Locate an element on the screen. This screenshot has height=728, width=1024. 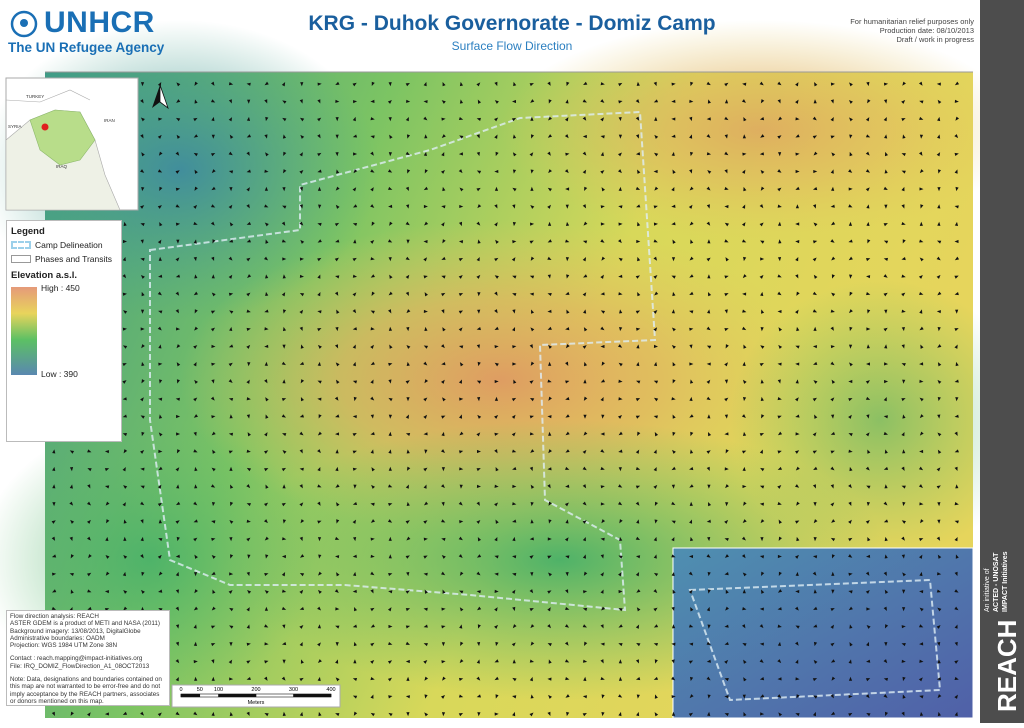
map-subtitle: Surface Flow Direction is located at coordinates (512, 46).